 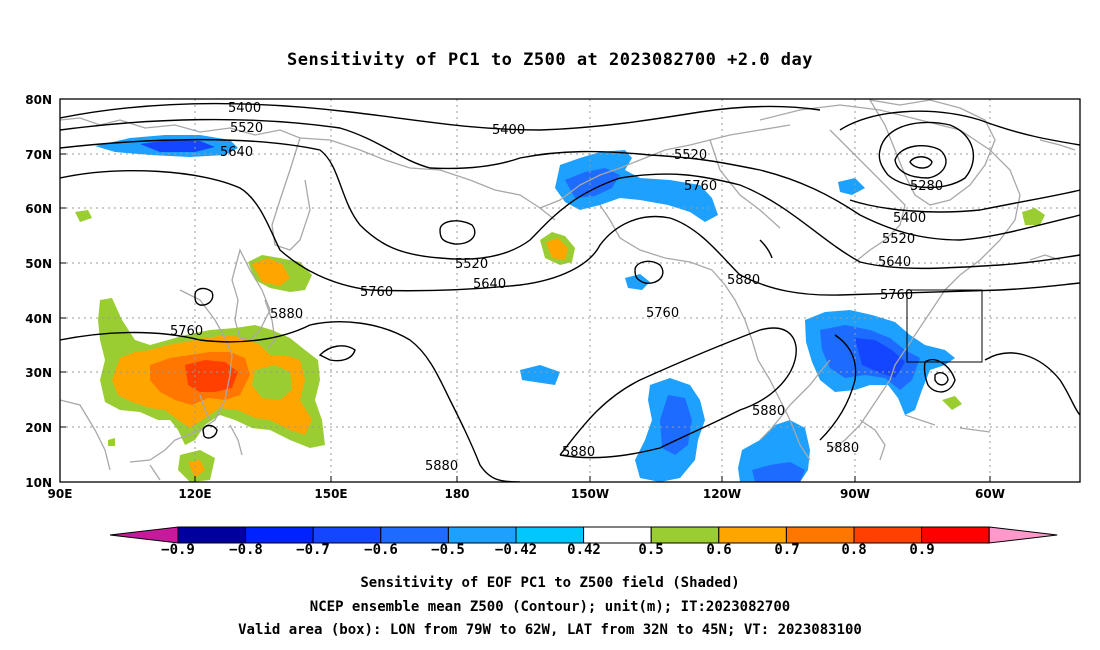 What do you see at coordinates (330, 494) in the screenshot?
I see `lon-tick-label: 150E` at bounding box center [330, 494].